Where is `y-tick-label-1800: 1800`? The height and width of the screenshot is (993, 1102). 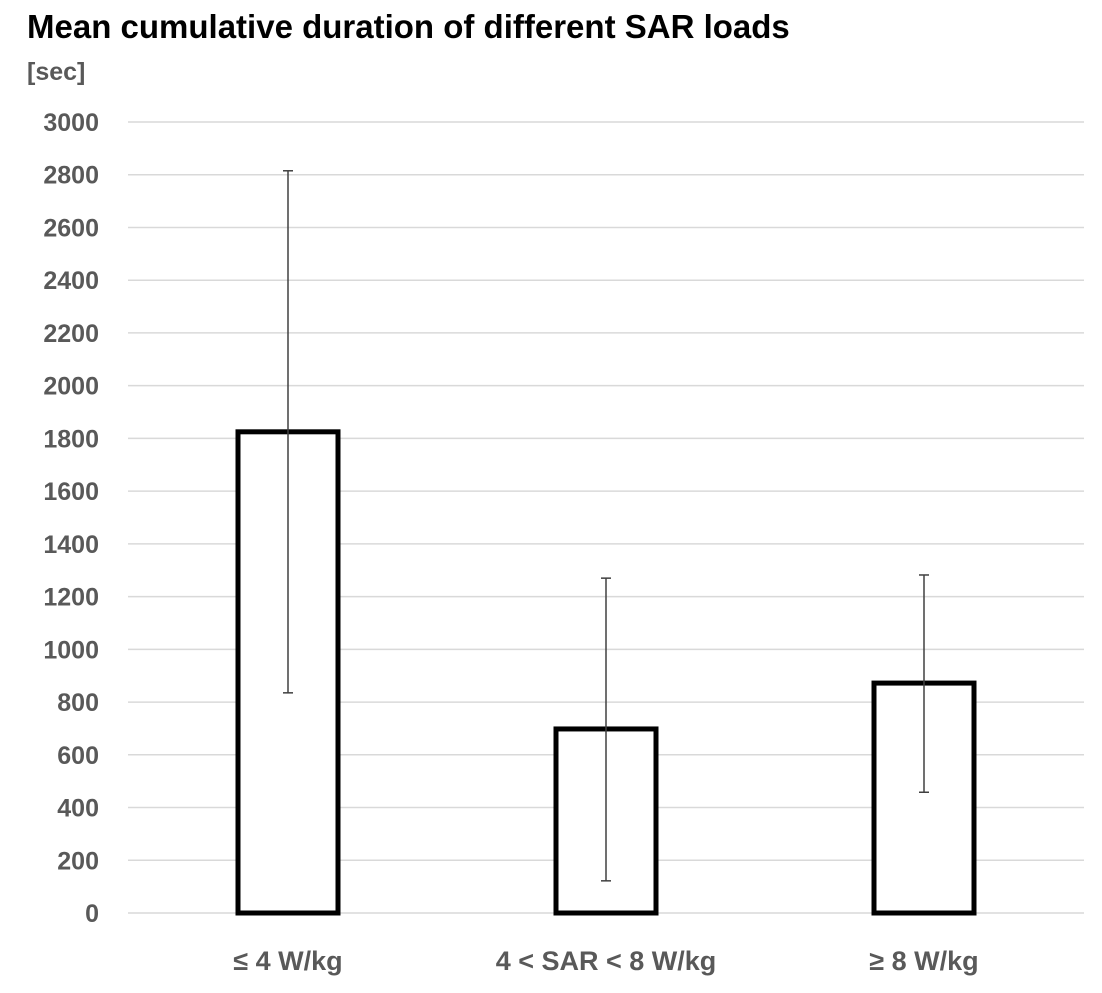
y-tick-label-1800: 1800 is located at coordinates (71, 439).